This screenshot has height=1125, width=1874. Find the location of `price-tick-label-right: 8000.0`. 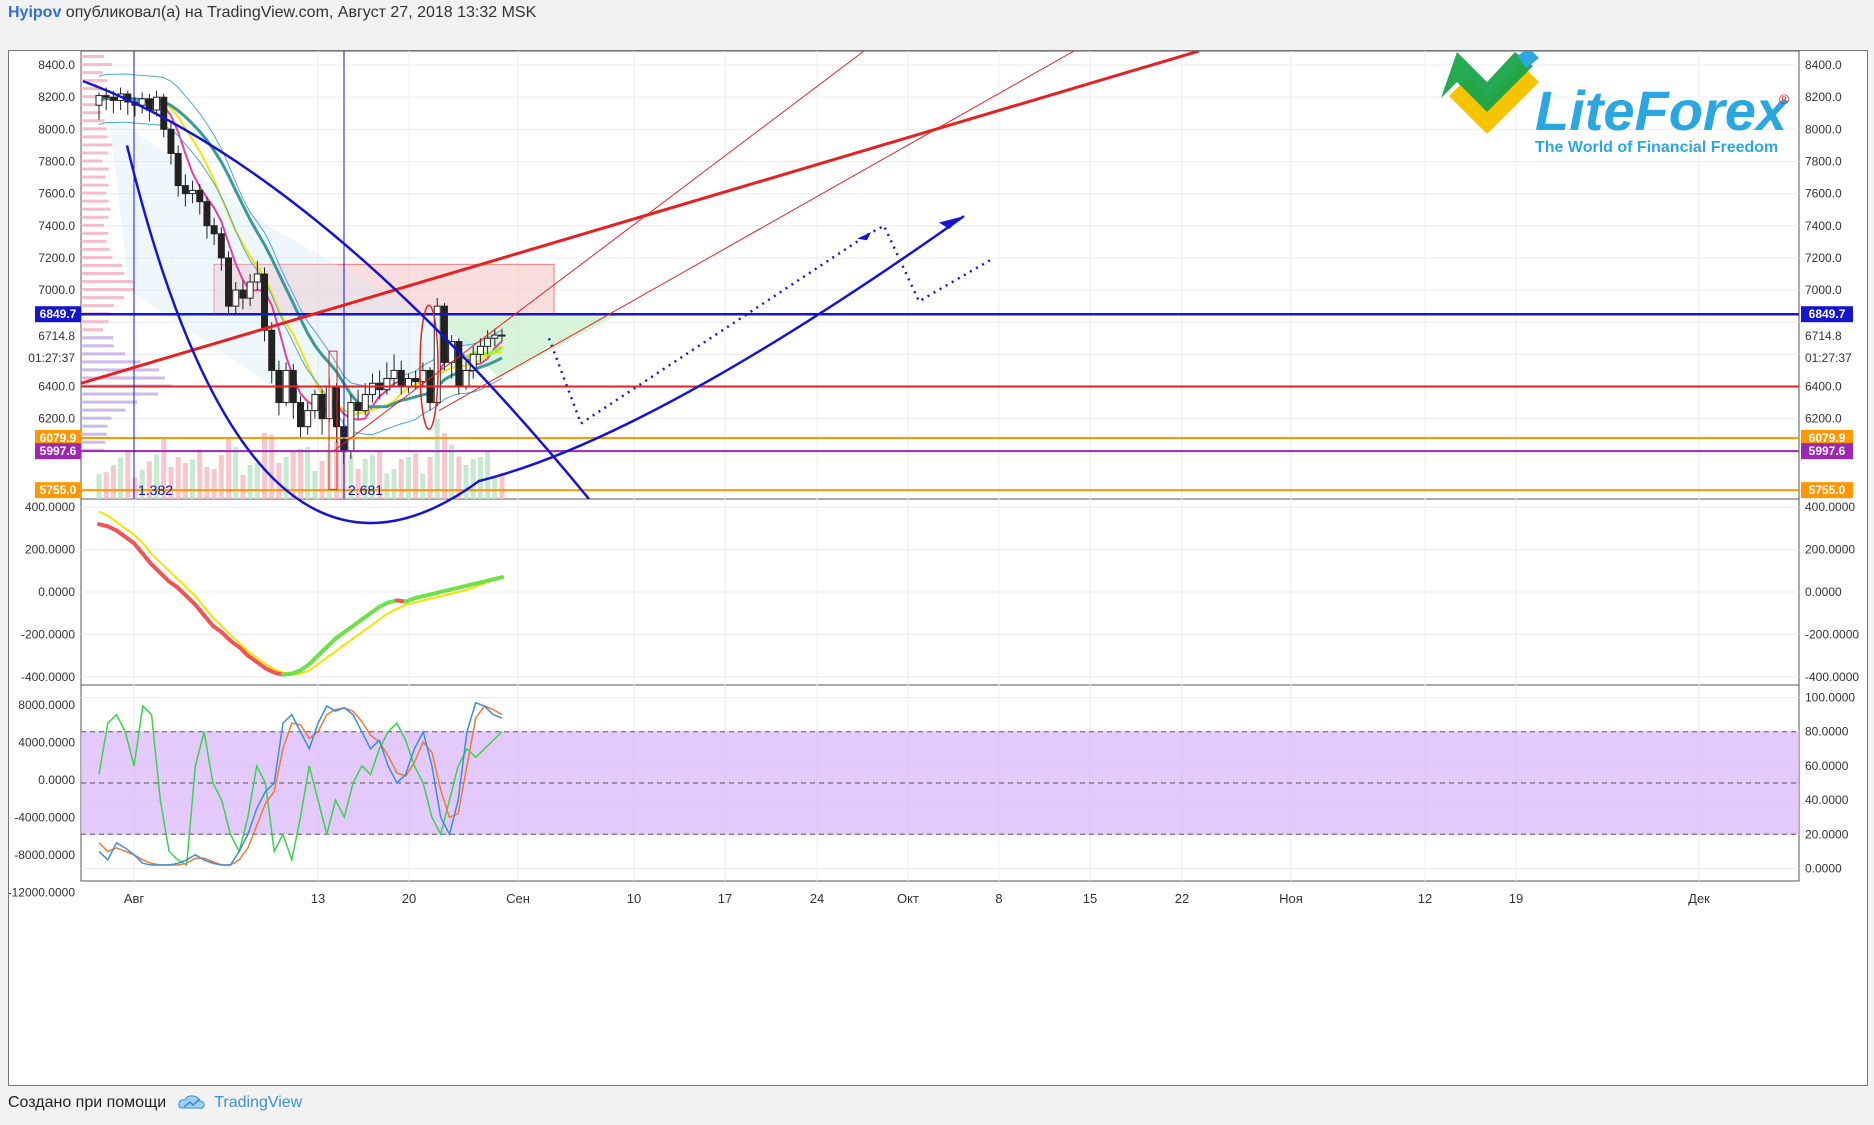

price-tick-label-right: 8000.0 is located at coordinates (1823, 129).